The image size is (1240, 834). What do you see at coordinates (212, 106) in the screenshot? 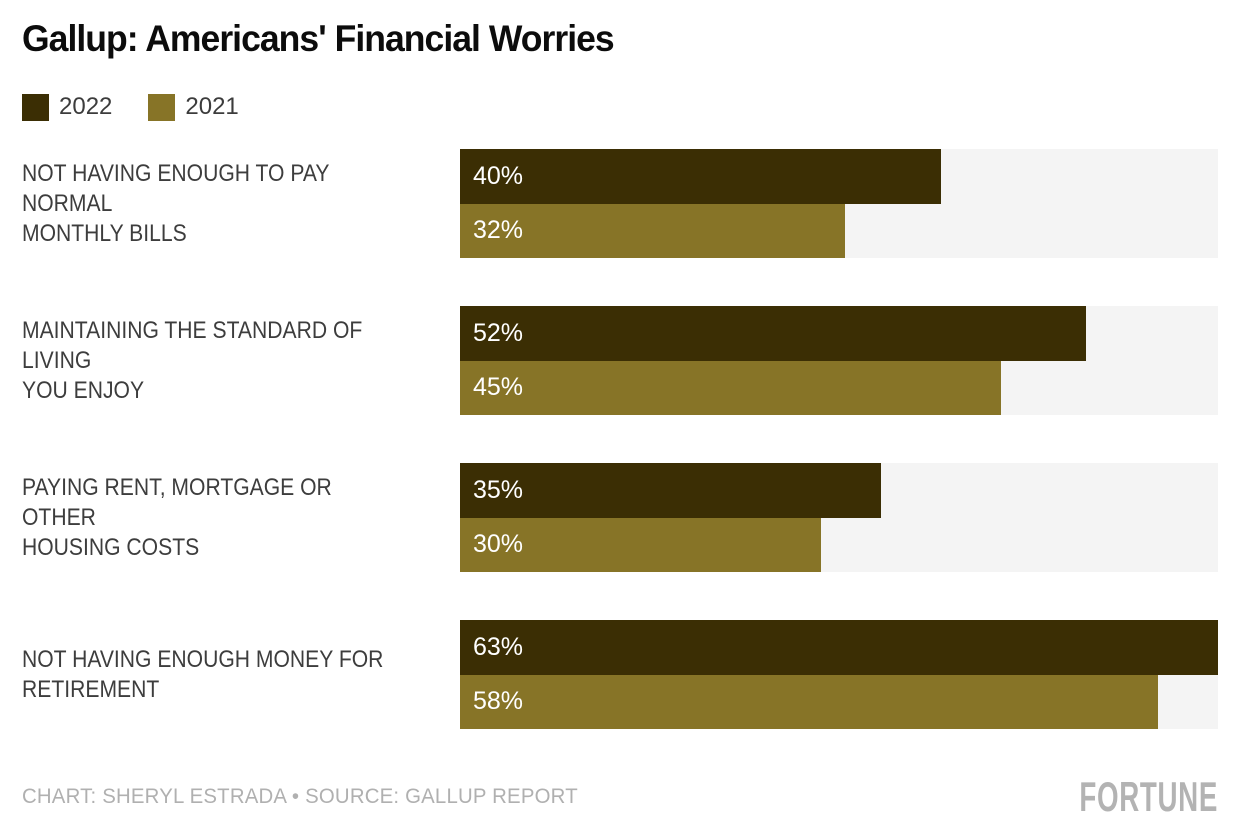
I see `legend-label-2021: 2021` at bounding box center [212, 106].